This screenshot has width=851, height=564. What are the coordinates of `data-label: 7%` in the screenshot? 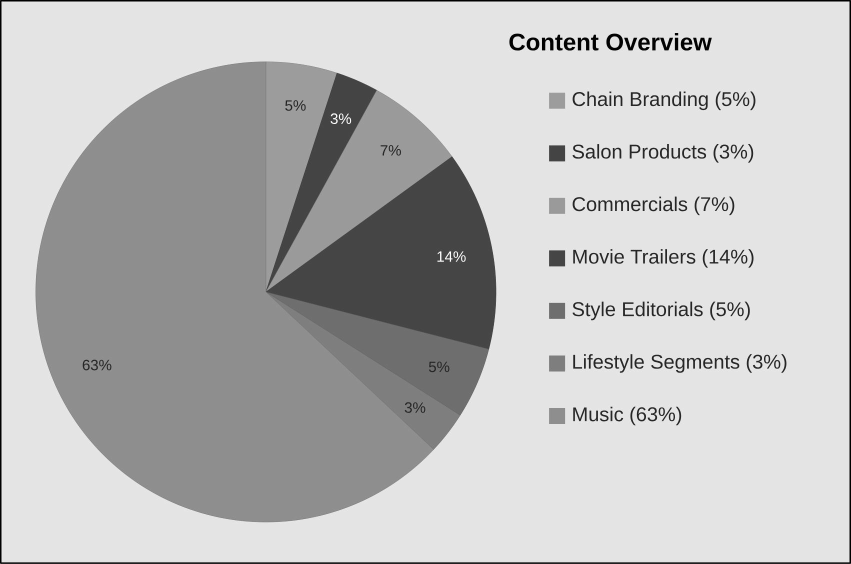 It's located at (390, 150).